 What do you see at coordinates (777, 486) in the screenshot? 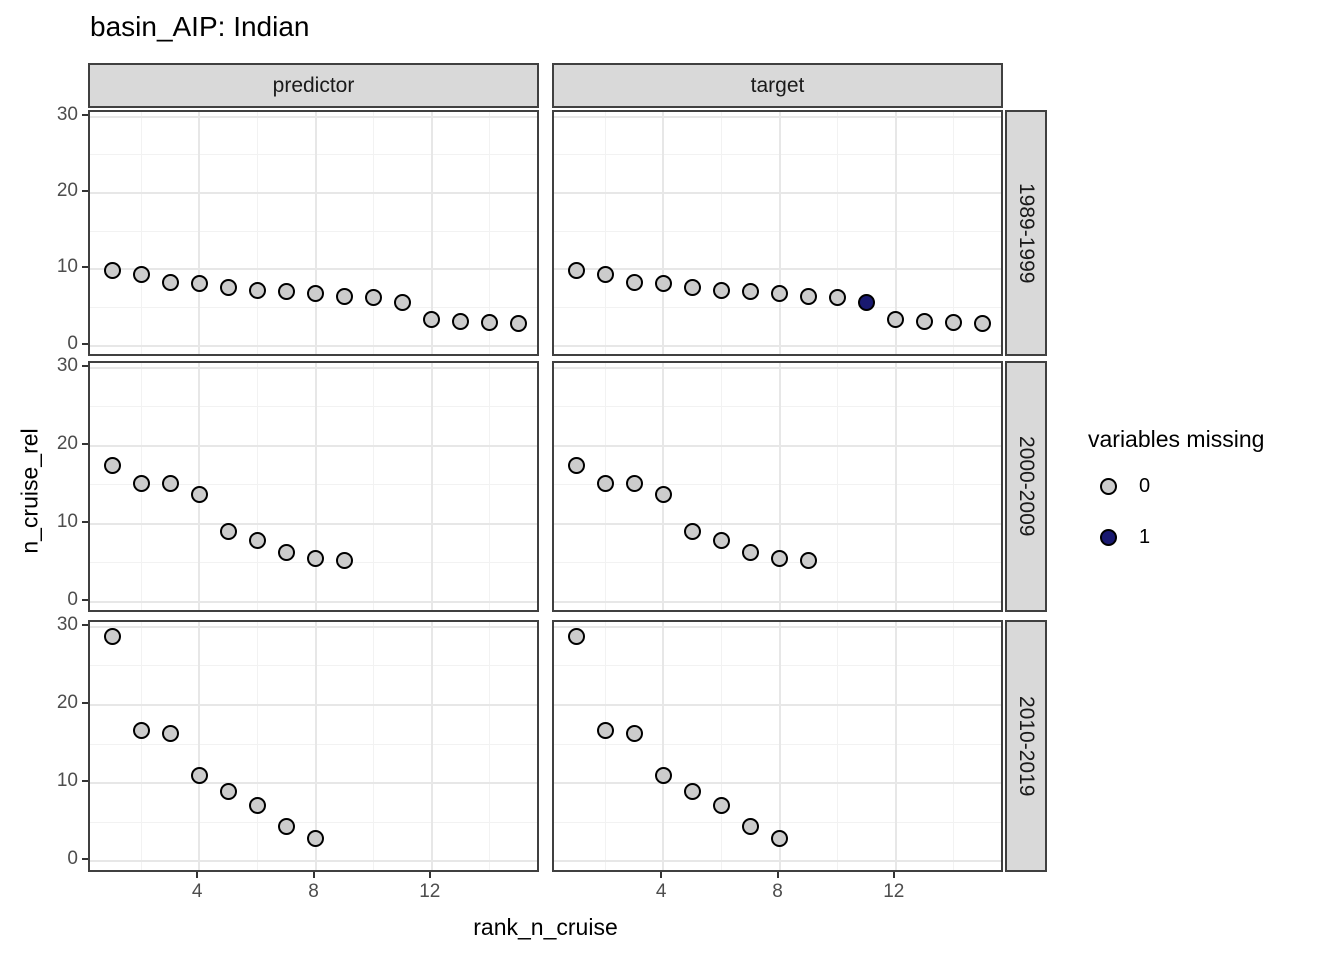
I see `facet-panel-target-2000-2009` at bounding box center [777, 486].